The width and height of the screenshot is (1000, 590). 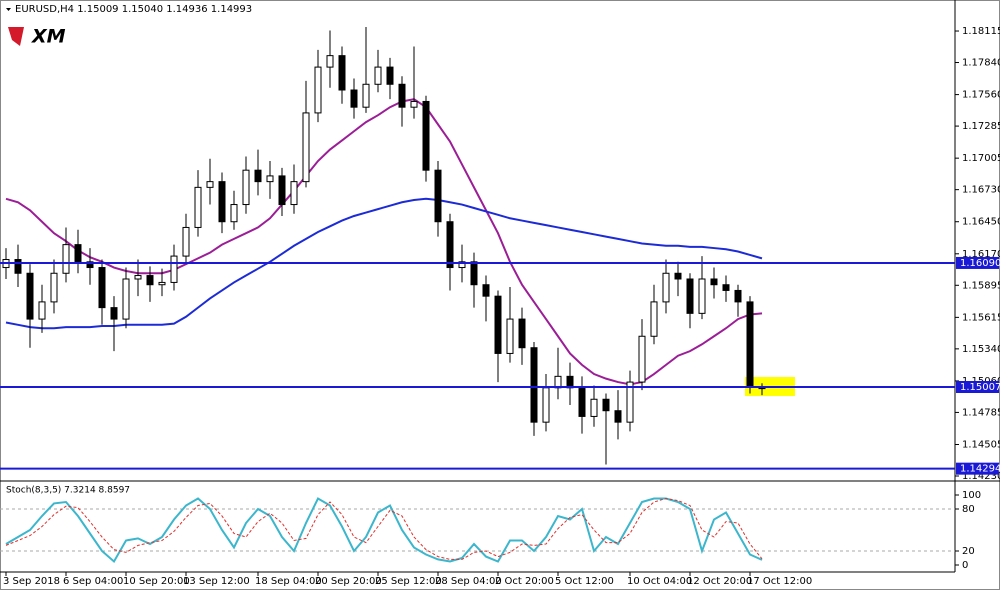 I want to click on y-tick-label: 1.16170, so click(x=981, y=254).